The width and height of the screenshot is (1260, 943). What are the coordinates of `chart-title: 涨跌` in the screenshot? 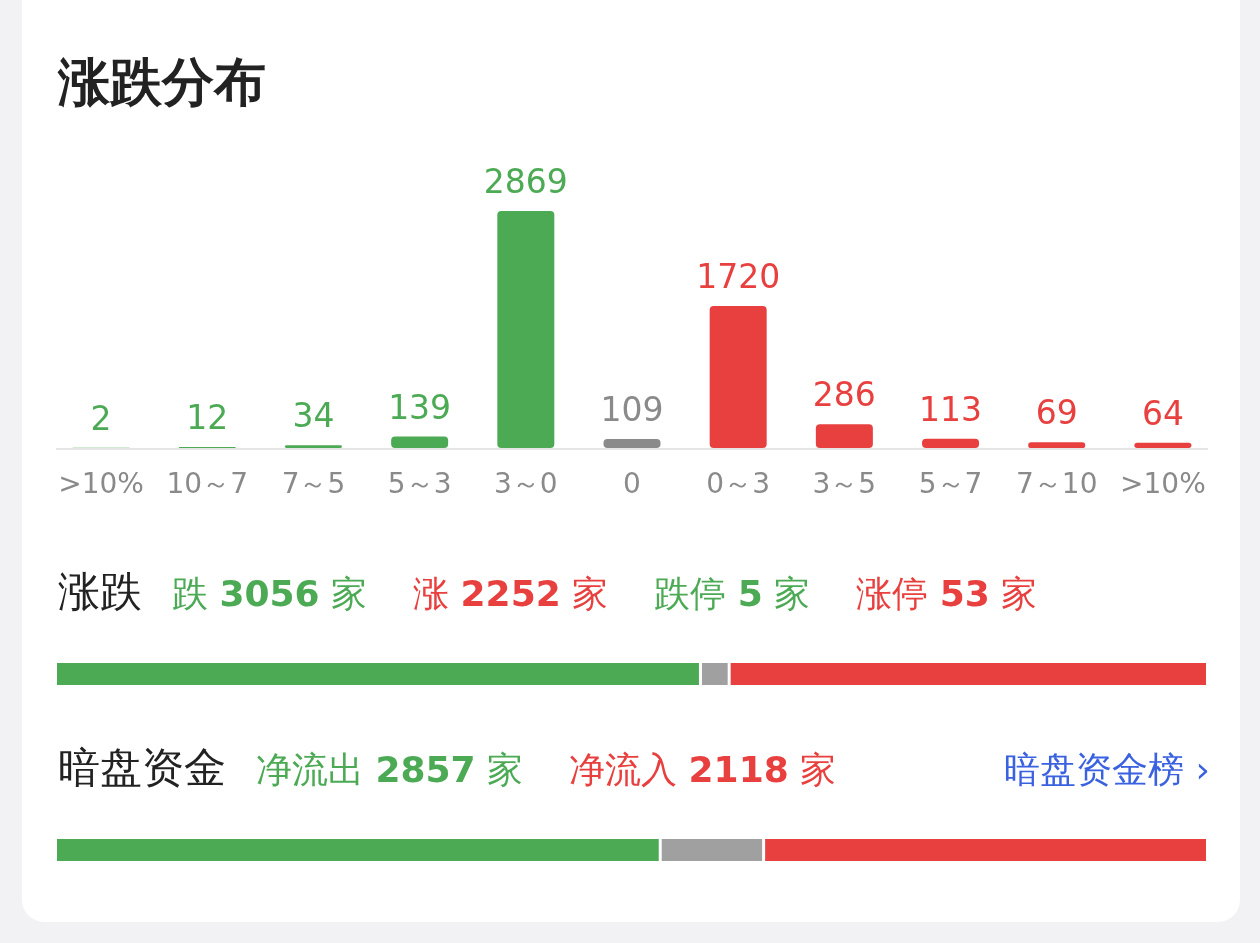 It's located at (100, 591).